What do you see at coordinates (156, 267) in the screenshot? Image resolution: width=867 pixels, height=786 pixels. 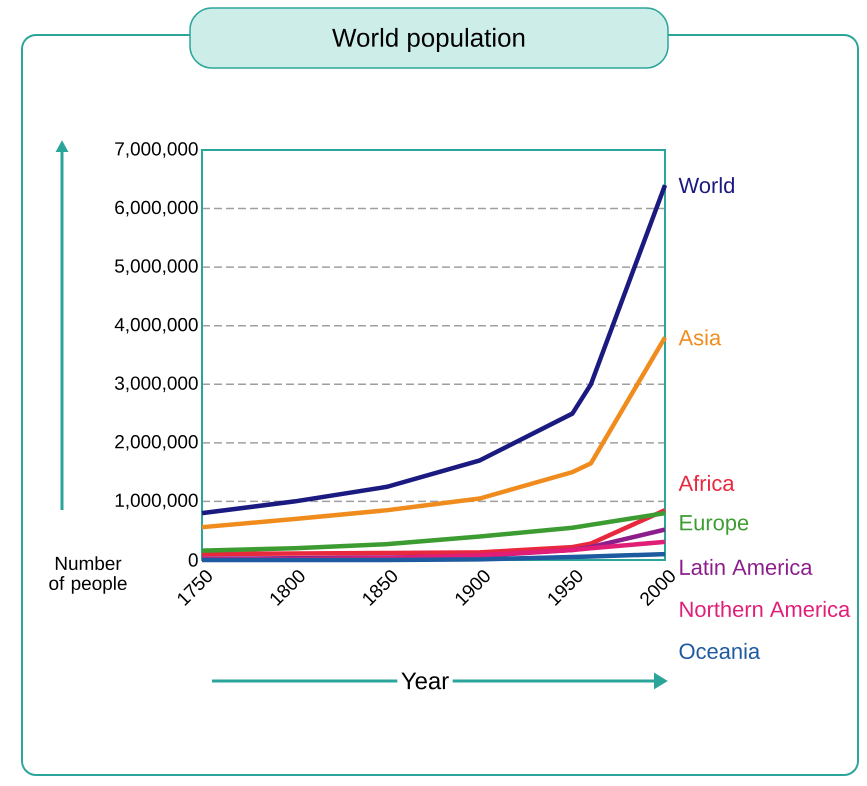 I see `y-tick-label: 5,000,000` at bounding box center [156, 267].